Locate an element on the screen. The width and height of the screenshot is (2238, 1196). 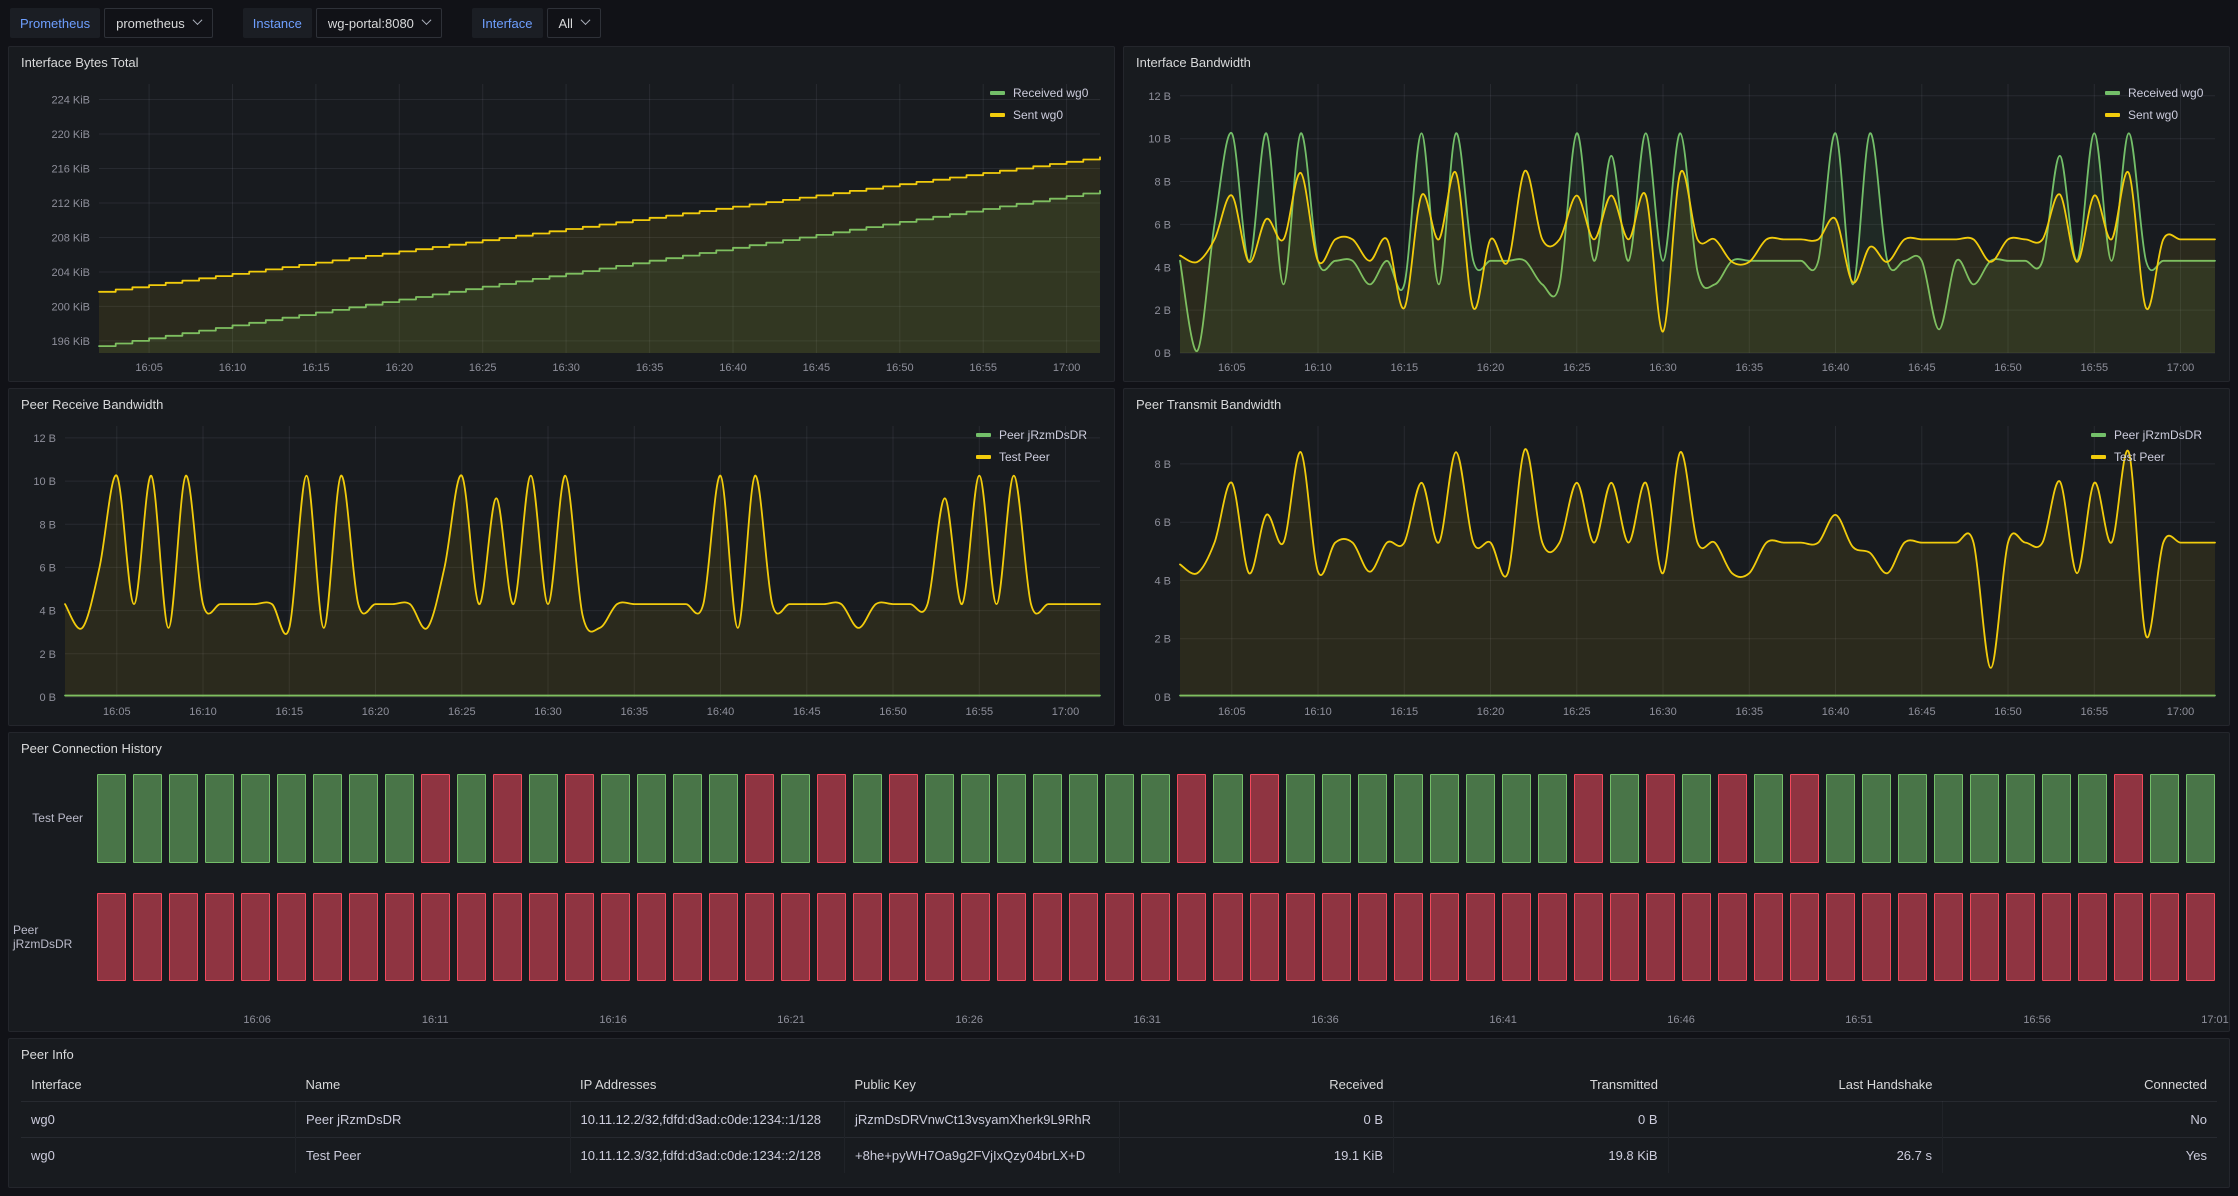
svg-text: 208 KiB is located at coordinates (70, 239).